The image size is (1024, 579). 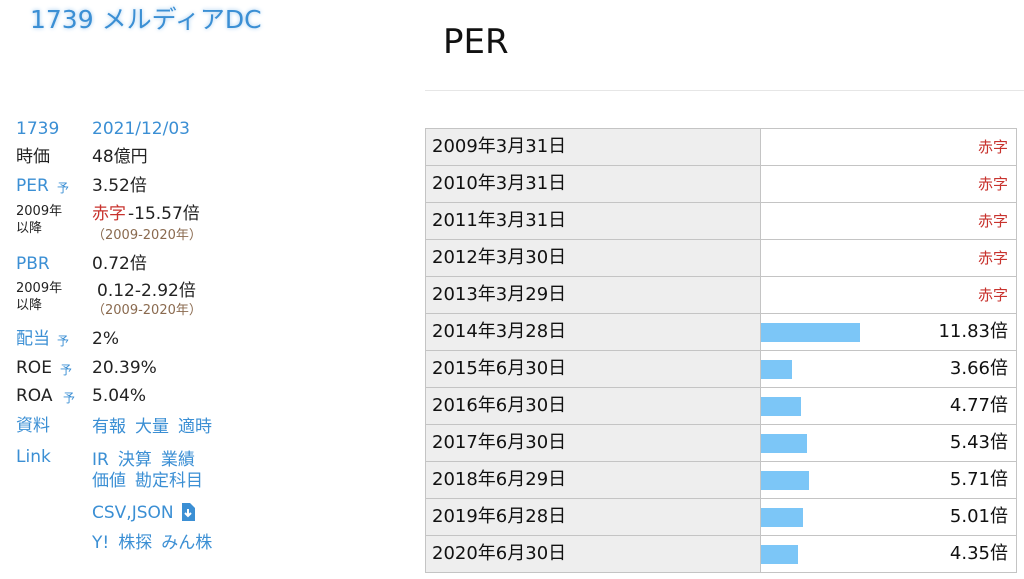 I want to click on value-cell: 5.71倍, so click(x=888, y=480).